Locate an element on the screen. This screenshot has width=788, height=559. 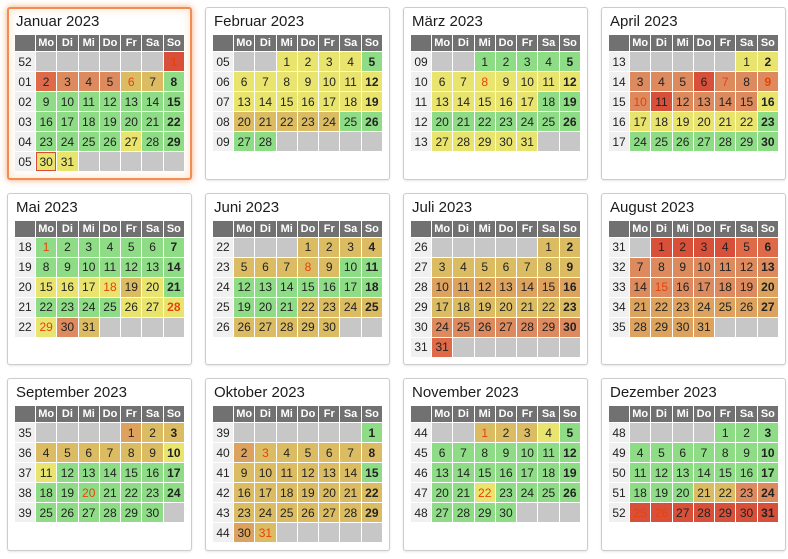
week-number: 48 is located at coordinates (619, 433).